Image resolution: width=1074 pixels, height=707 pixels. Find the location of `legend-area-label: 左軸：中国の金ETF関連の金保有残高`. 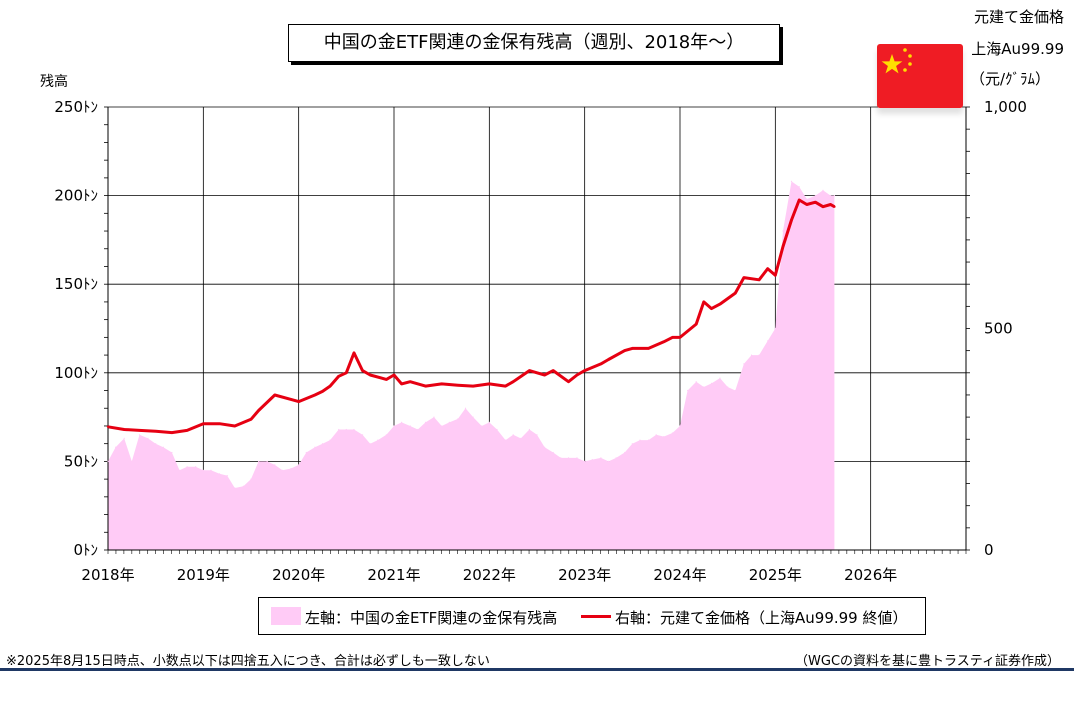

legend-area-label: 左軸：中国の金ETF関連の金保有残高 is located at coordinates (431, 618).